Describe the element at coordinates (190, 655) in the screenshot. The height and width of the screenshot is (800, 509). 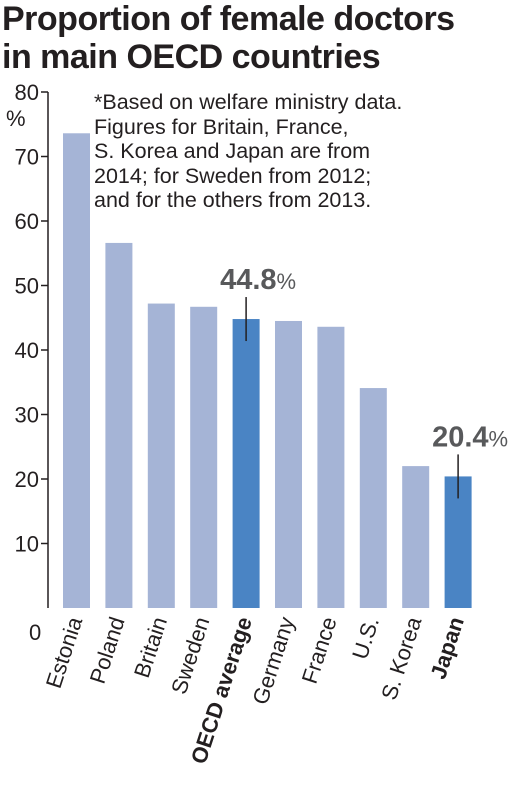
I see `x-label-sweden: Sweden` at that location.